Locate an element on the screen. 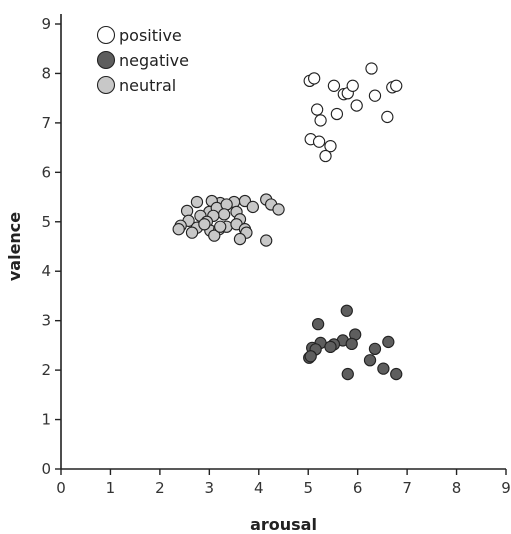 This screenshot has height=534, width=511. legend-marker-neutral is located at coordinates (106, 85).